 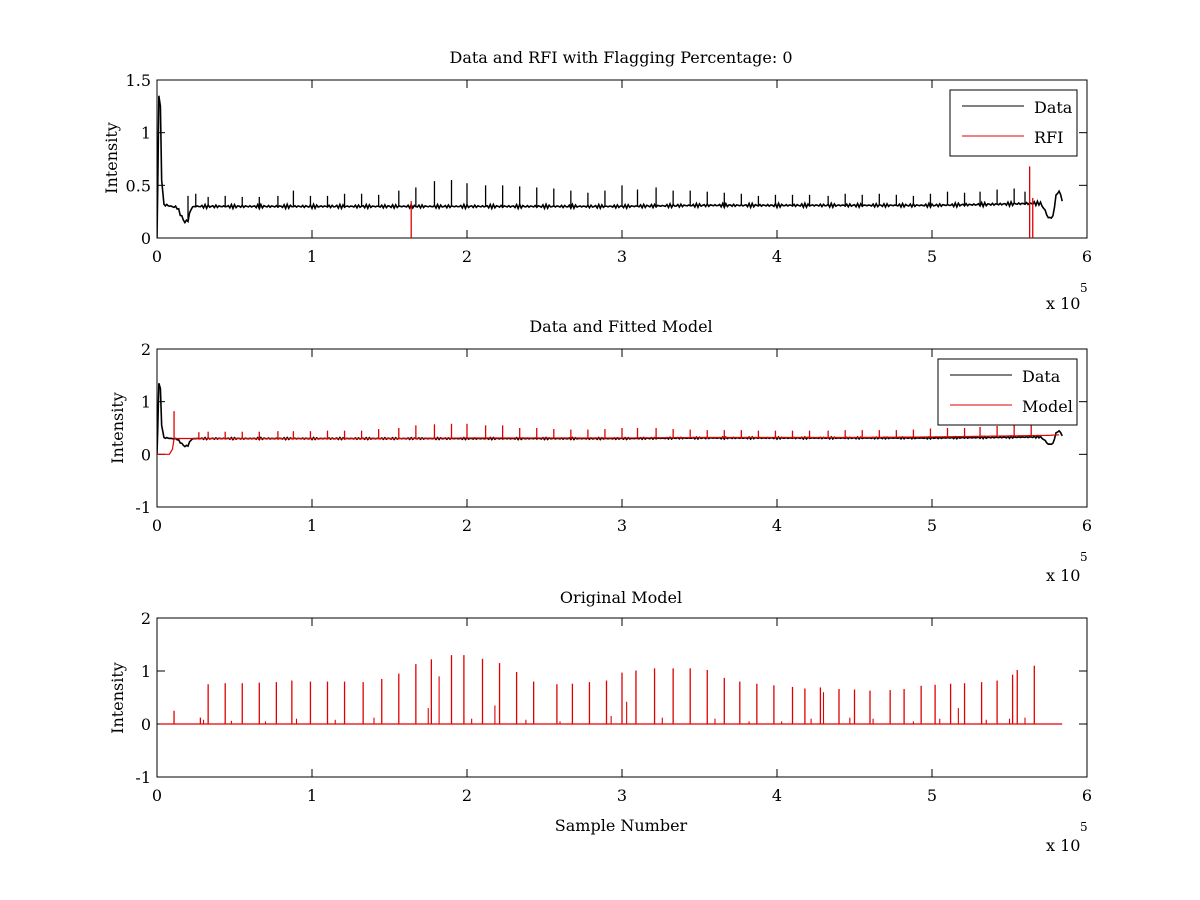 I want to click on legend-label: RFI, so click(x=1048, y=137).